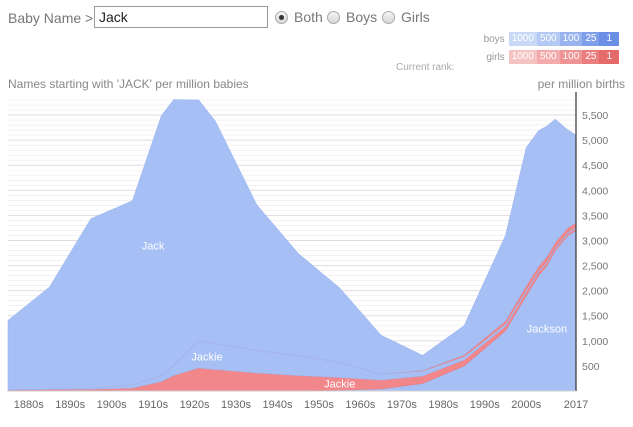  I want to click on y-tick-label: 3,500, so click(595, 216).